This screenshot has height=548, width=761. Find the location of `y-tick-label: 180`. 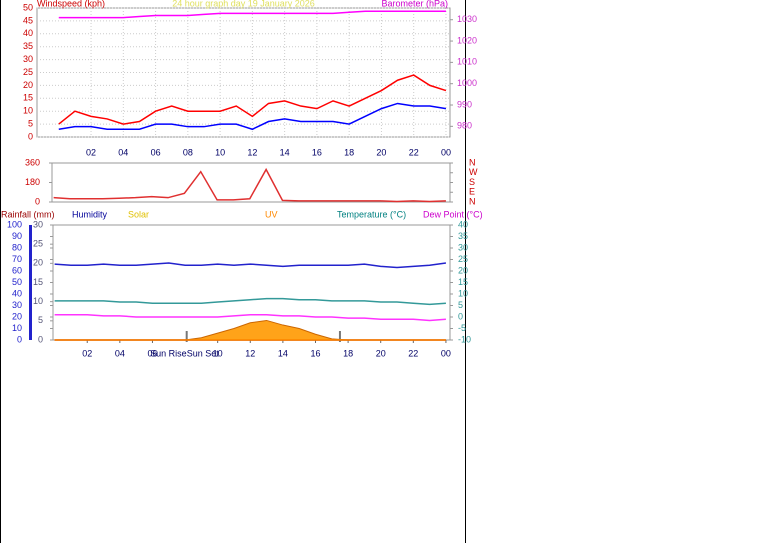

y-tick-label: 180 is located at coordinates (32, 182).